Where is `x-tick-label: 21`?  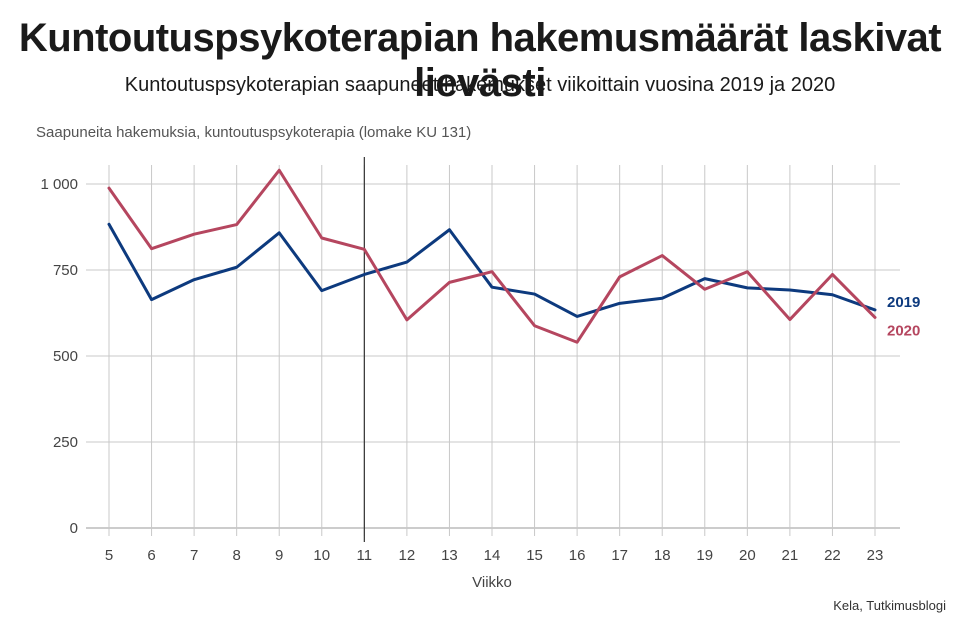 x-tick-label: 21 is located at coordinates (790, 555).